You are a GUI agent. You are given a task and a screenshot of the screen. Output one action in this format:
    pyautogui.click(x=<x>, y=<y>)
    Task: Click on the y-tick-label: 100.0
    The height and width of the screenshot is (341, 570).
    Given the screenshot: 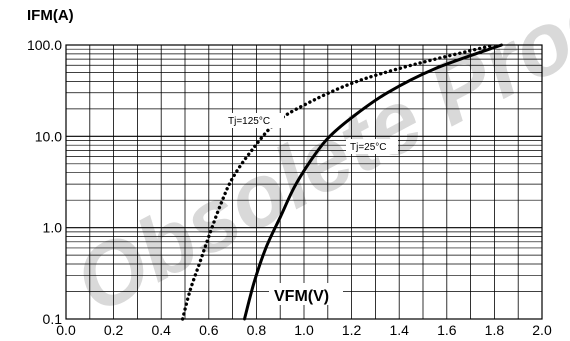 What is the action you would take?
    pyautogui.click(x=44, y=45)
    